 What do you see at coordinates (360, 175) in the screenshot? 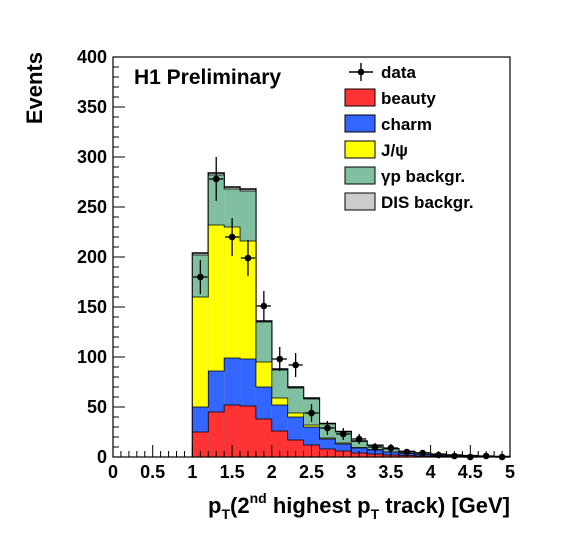
I see `legend-swatch-p-backgr` at bounding box center [360, 175].